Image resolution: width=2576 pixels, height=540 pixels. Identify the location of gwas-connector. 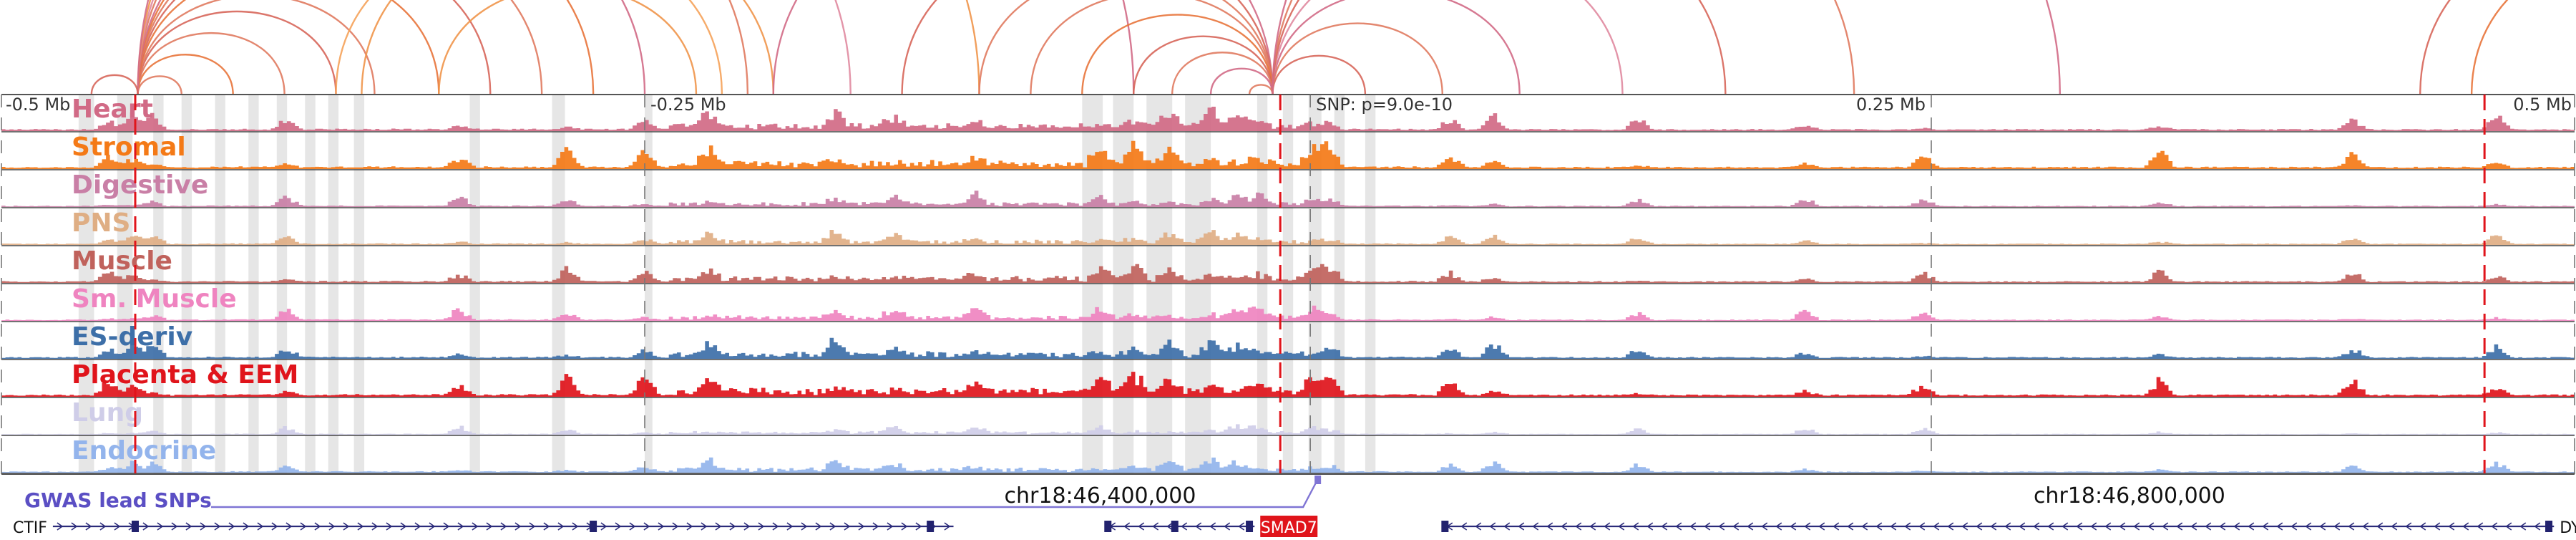
(765, 494).